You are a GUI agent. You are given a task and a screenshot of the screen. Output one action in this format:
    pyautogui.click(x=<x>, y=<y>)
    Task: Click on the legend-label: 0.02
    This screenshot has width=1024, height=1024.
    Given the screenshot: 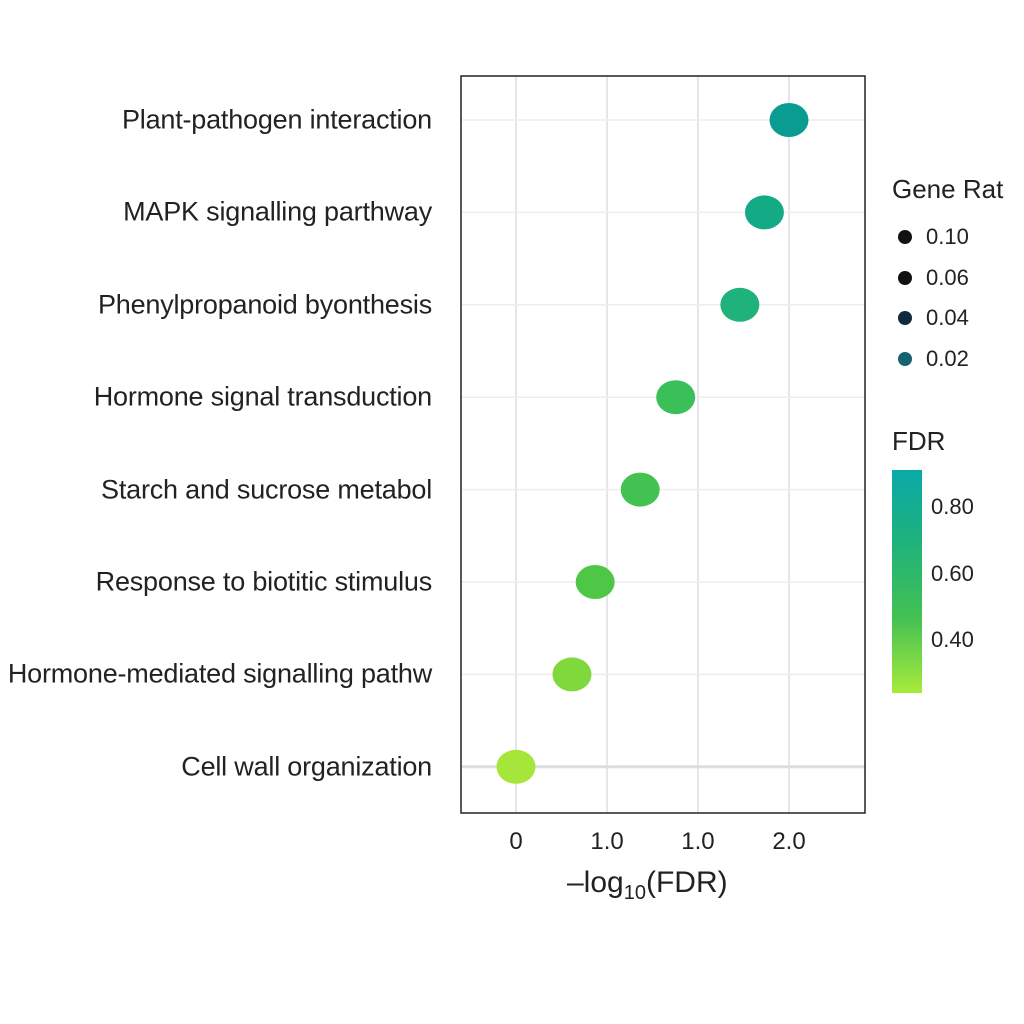 What is the action you would take?
    pyautogui.click(x=947, y=359)
    